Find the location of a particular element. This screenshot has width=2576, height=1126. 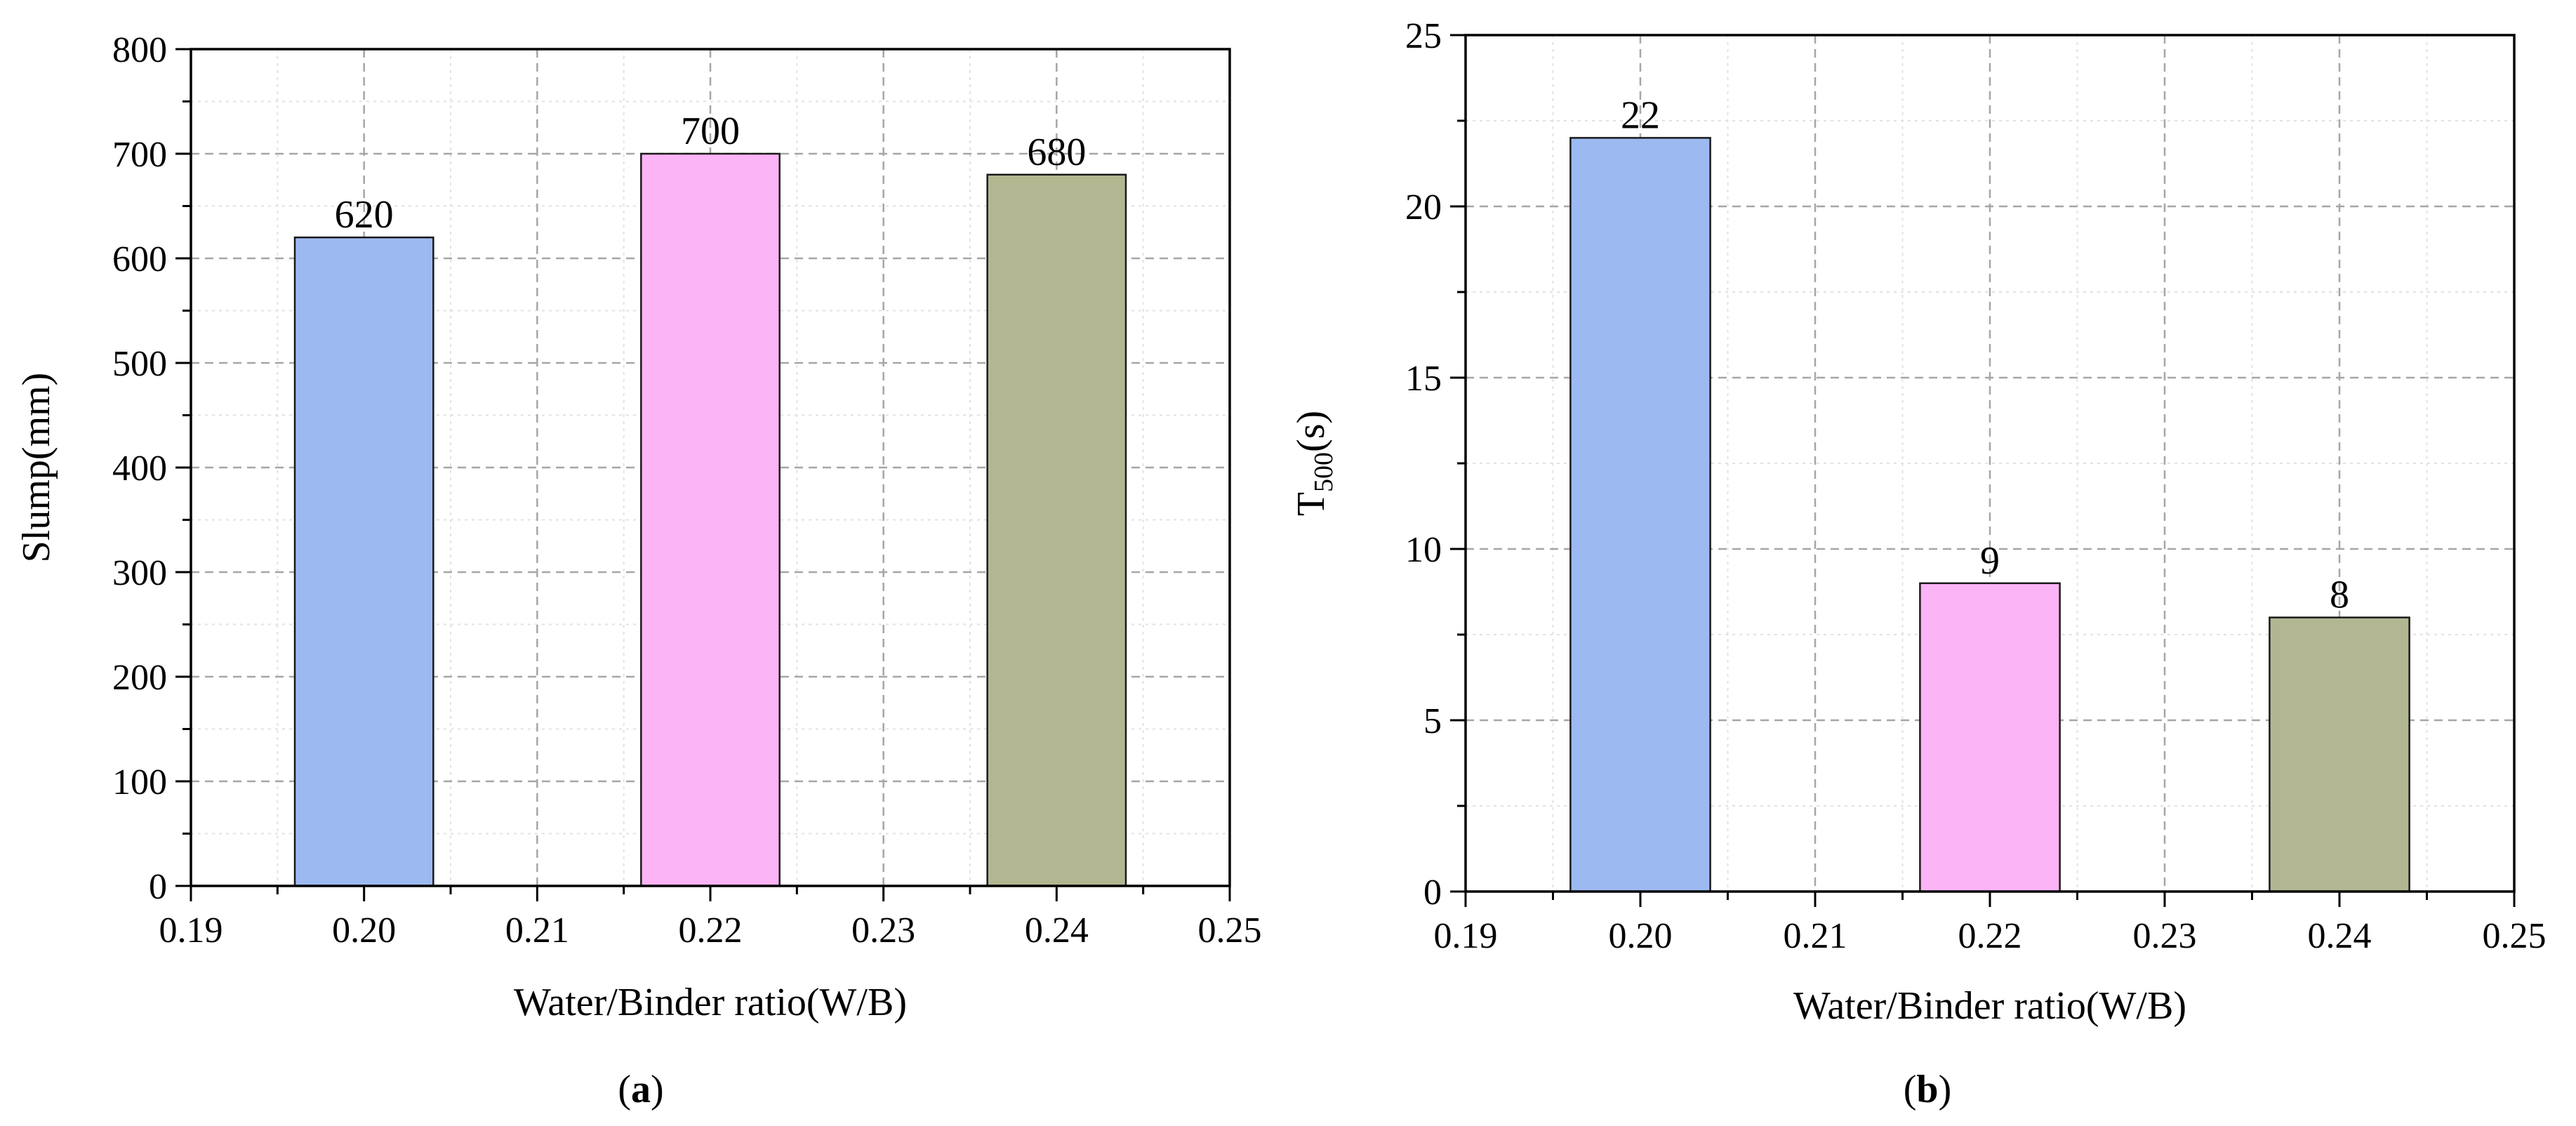

data-label: 620 is located at coordinates (365, 215).